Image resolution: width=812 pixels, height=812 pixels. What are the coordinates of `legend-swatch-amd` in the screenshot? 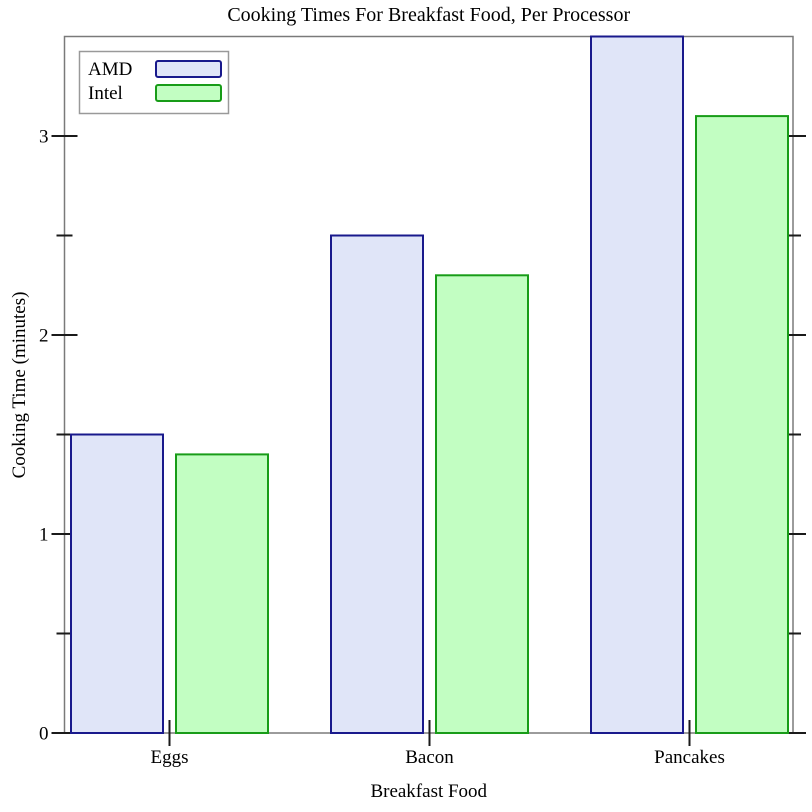 It's located at (188, 69).